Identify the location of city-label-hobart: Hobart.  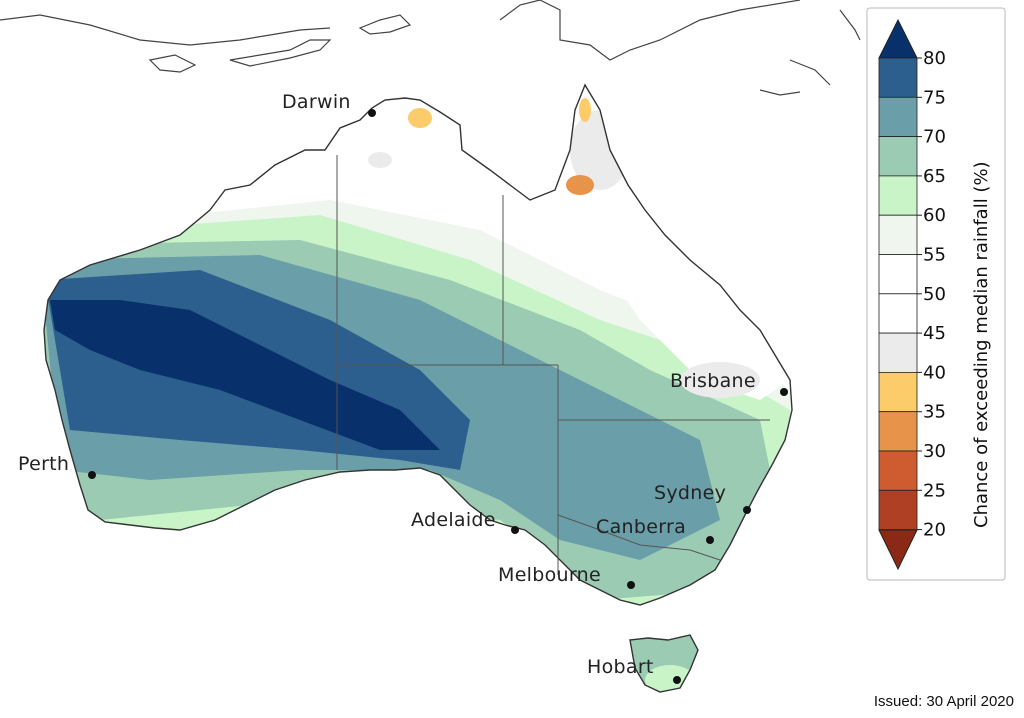
(620, 667).